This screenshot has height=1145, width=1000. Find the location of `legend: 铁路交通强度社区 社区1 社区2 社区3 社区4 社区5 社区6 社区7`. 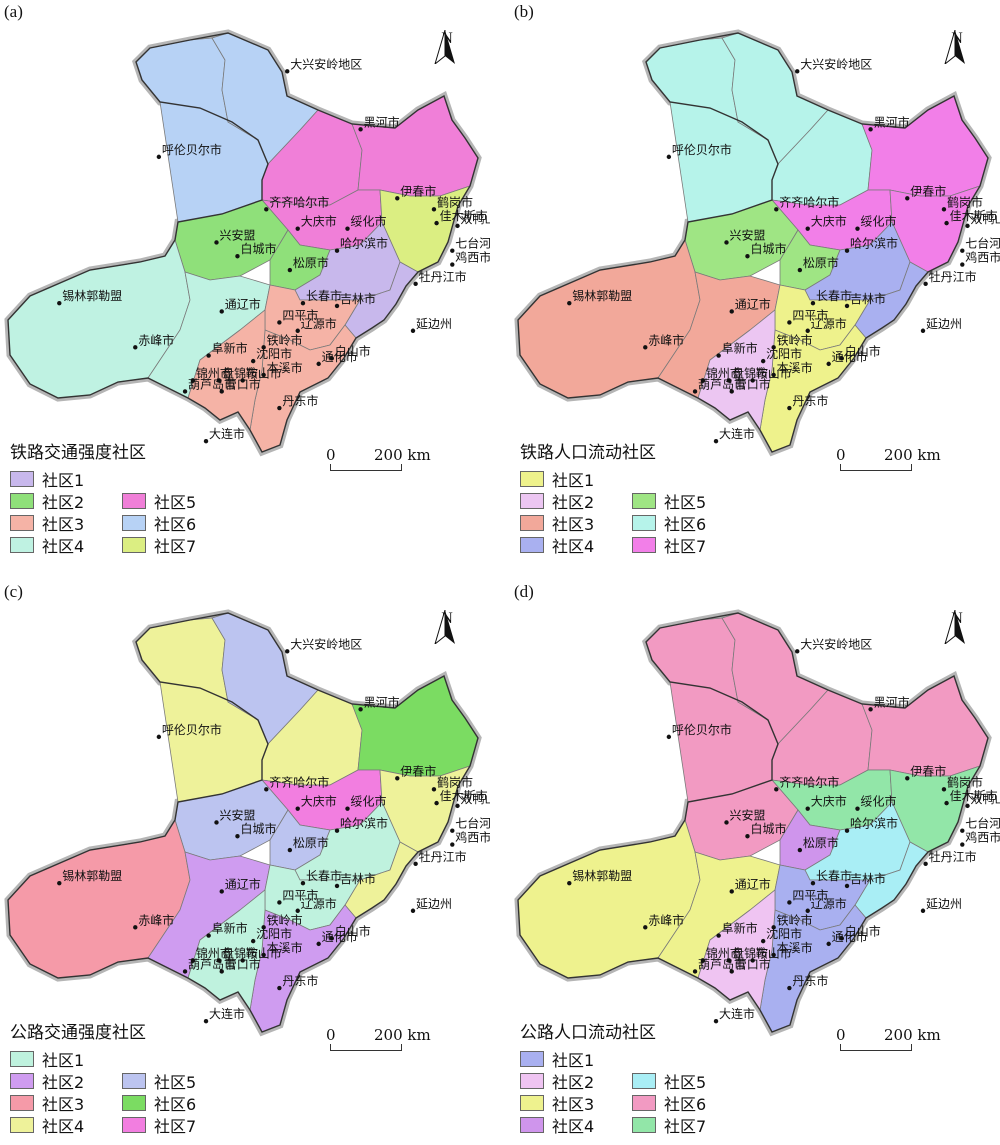

legend: 铁路交通强度社区 社区1 社区2 社区3 社区4 社区5 社区6 社区7 is located at coordinates (140, 508).